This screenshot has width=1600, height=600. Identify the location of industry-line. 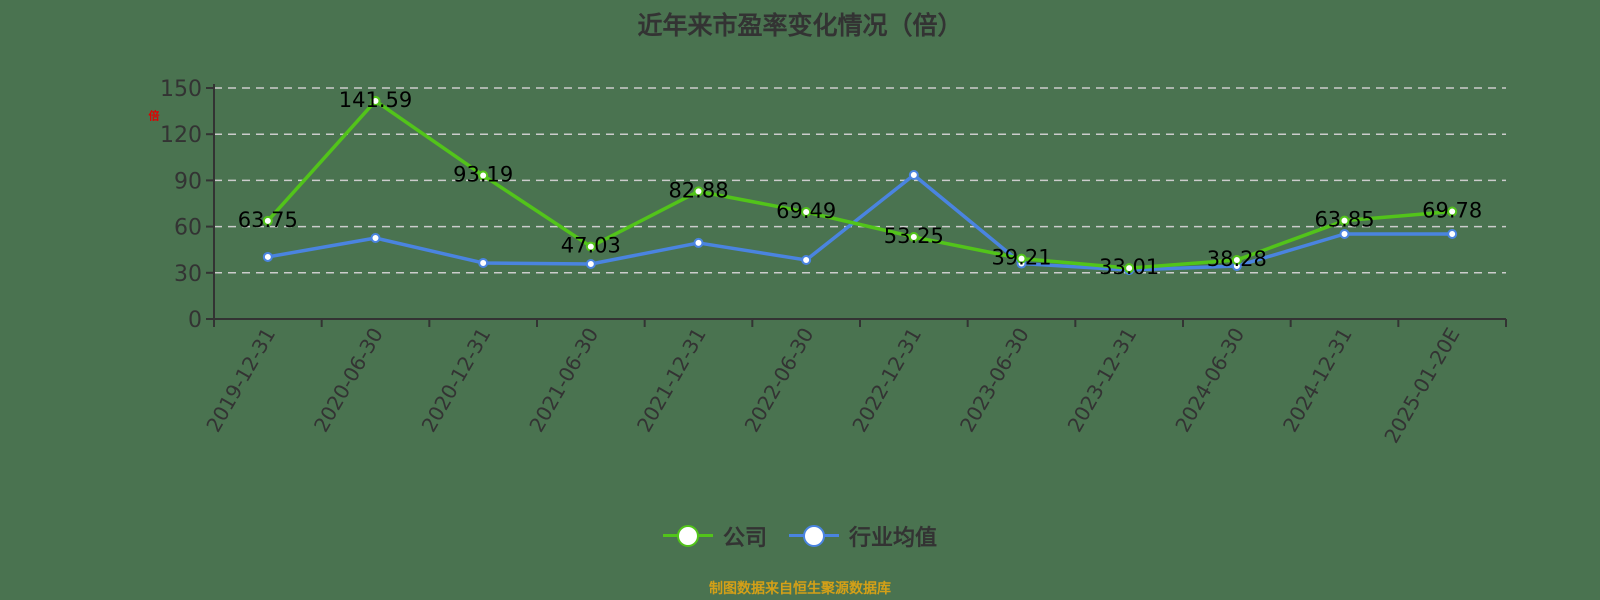
(860, 222).